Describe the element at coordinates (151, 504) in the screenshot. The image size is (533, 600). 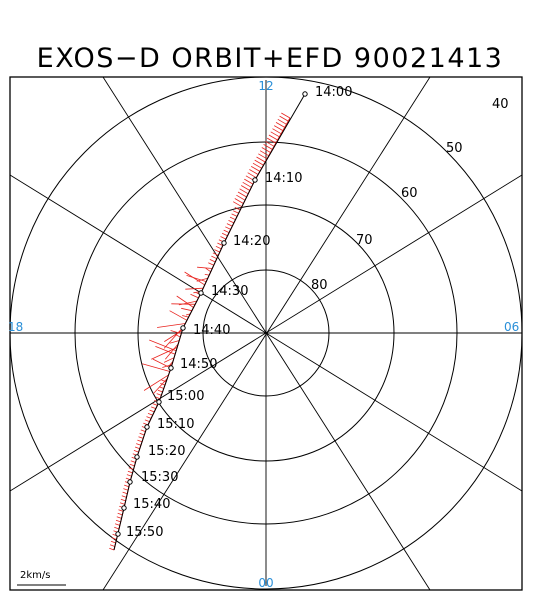
I see `time-label: 15:40` at that location.